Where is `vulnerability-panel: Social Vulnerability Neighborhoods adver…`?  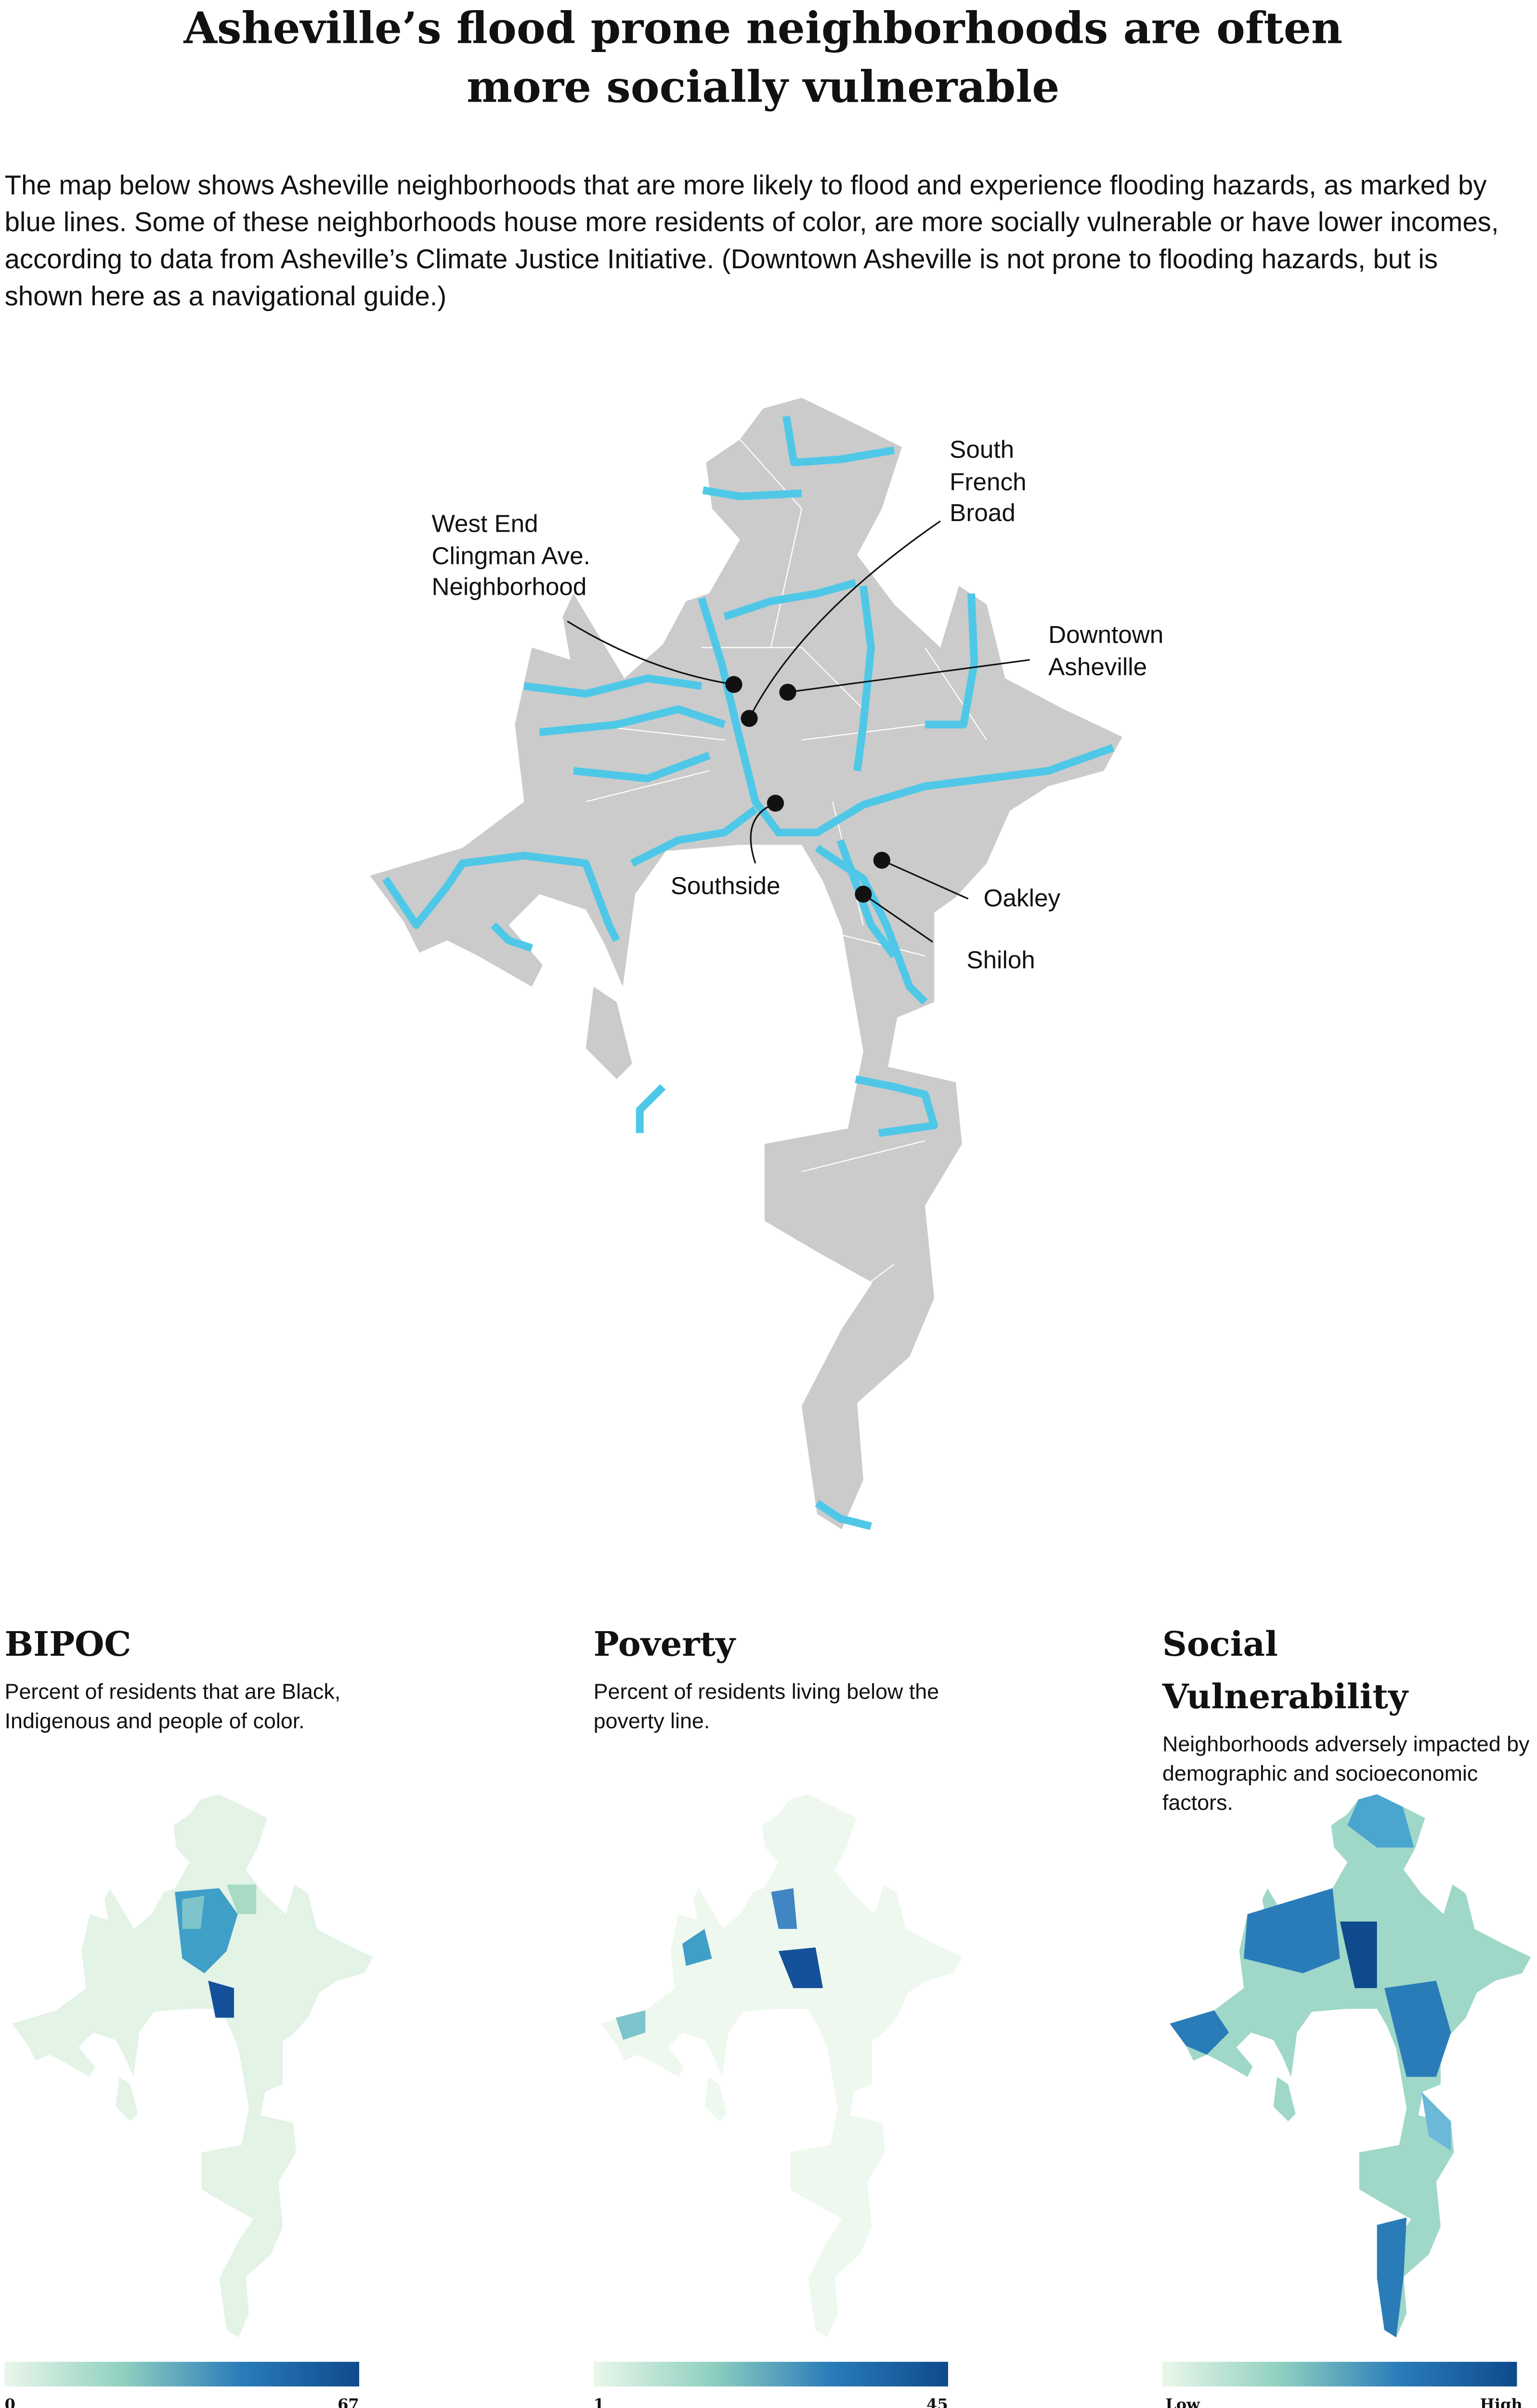
vulnerability-panel: Social Vulnerability Neighborhoods adver… is located at coordinates (1347, 2013).